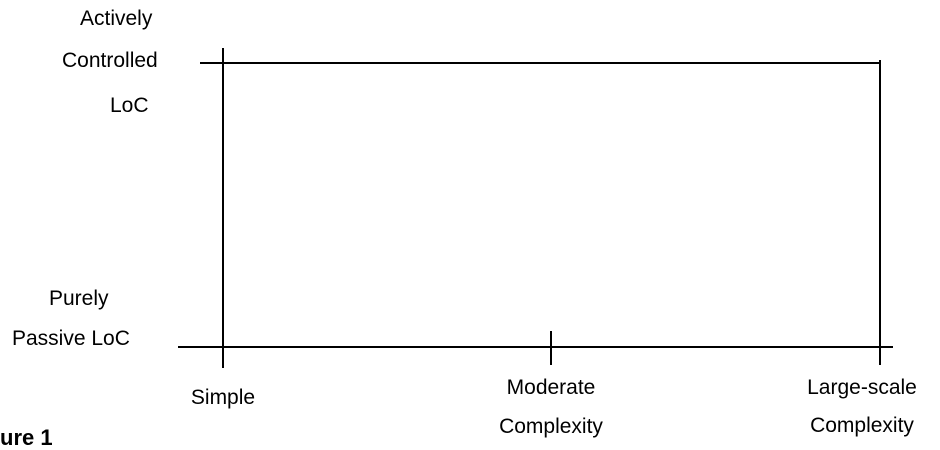 Image resolution: width=940 pixels, height=450 pixels. I want to click on x-tick-label-moderate-line-2: Complexity, so click(551, 426).